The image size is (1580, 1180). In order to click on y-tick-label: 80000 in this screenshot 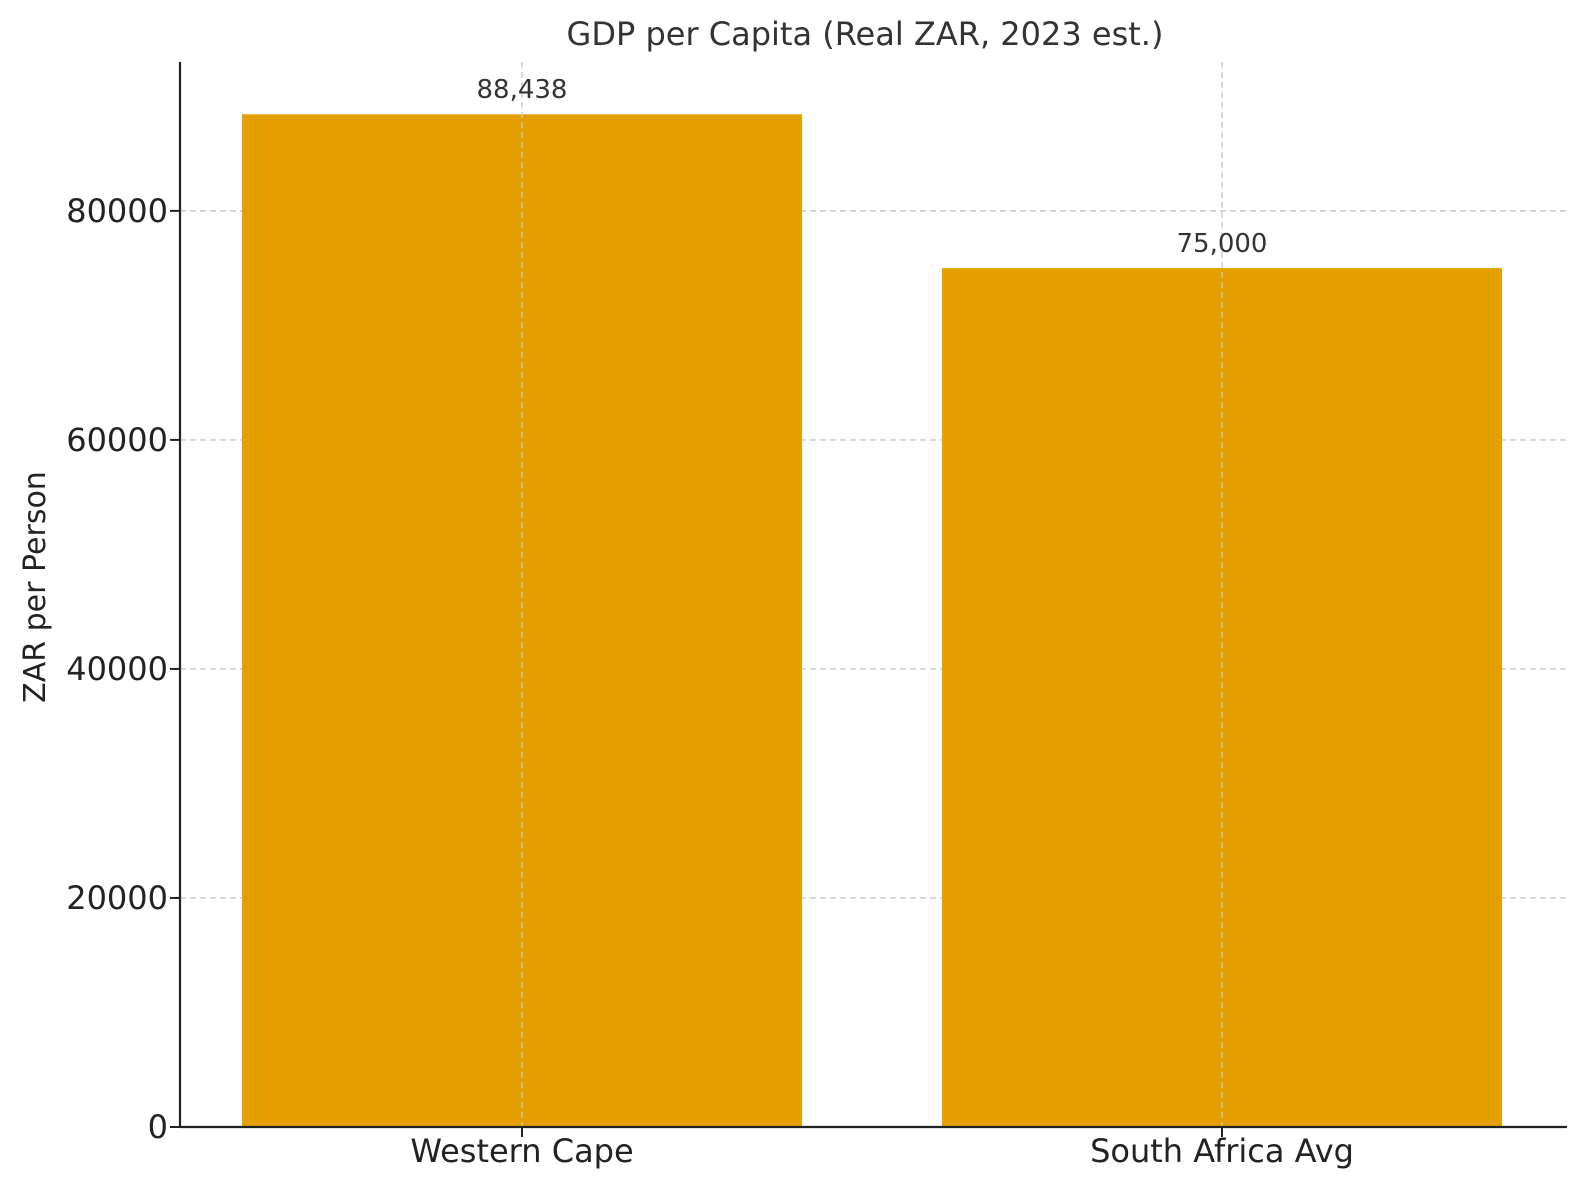, I will do `click(117, 211)`.